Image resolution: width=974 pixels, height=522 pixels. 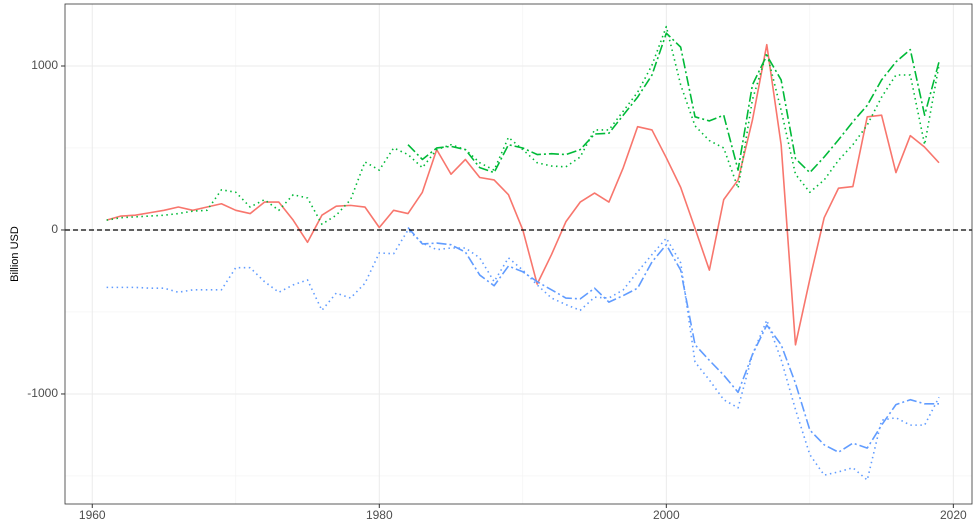 What do you see at coordinates (666, 515) in the screenshot?
I see `x-tick-label: 2000` at bounding box center [666, 515].